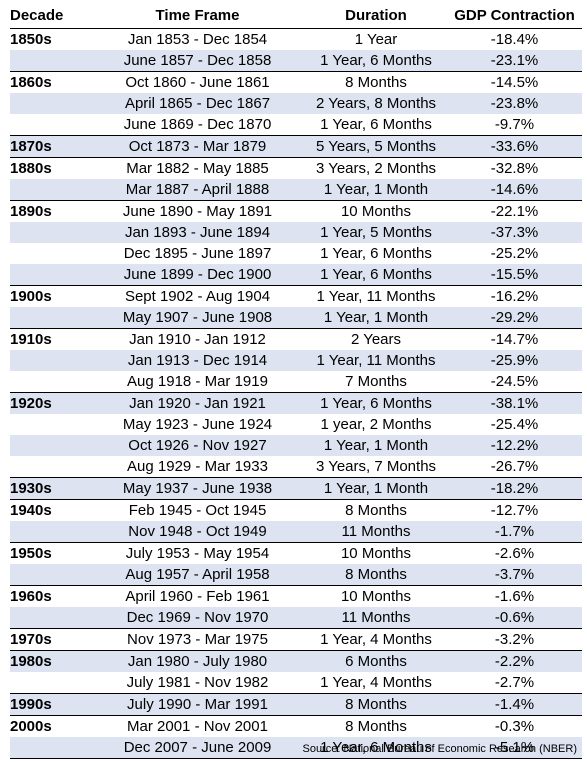 This screenshot has height=762, width=587. I want to click on table-row: 1980s Jan 1980 - July 1980 6 Months -2.2%, so click(296, 661).